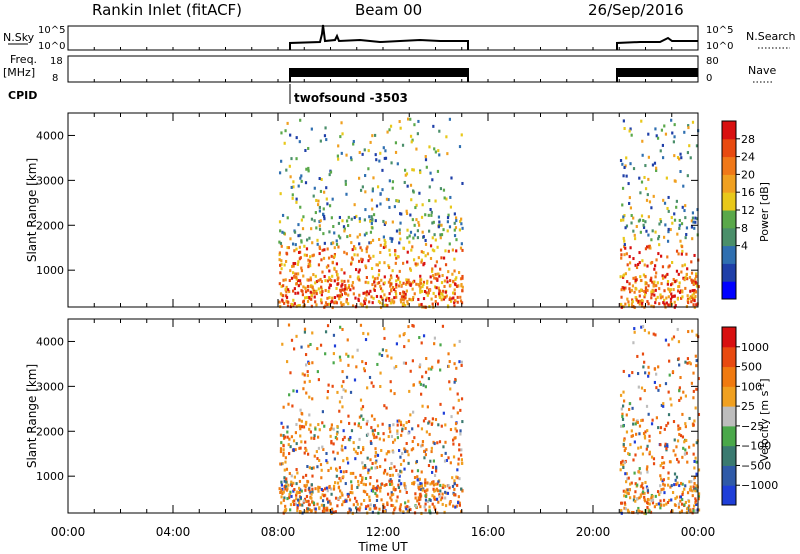 The width and height of the screenshot is (800, 554). Describe the element at coordinates (756, 465) in the screenshot. I see `colorbar-tick-label: −500` at that location.